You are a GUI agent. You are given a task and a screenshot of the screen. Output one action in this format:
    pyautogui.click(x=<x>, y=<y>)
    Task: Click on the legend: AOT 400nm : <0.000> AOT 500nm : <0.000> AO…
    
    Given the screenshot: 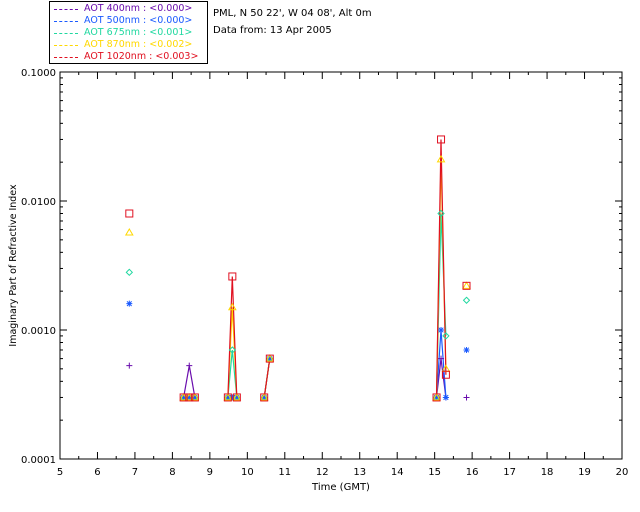 What is the action you would take?
    pyautogui.click(x=128, y=32)
    